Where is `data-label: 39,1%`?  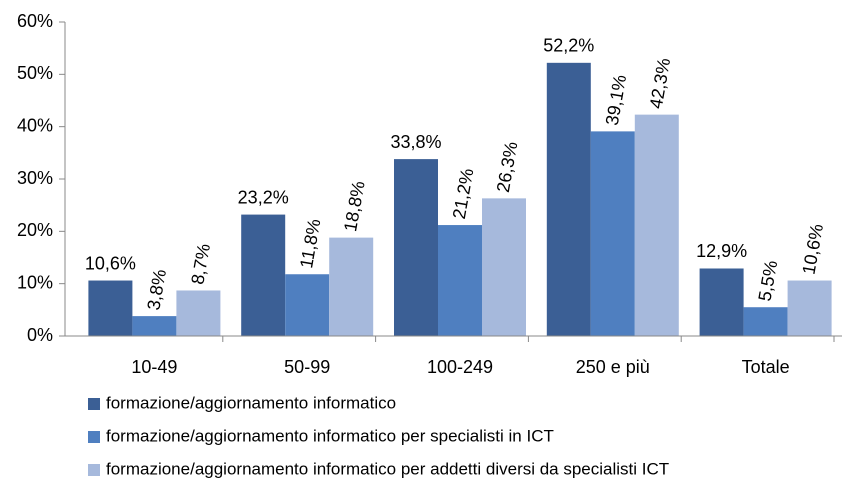 data-label: 39,1% is located at coordinates (616, 100).